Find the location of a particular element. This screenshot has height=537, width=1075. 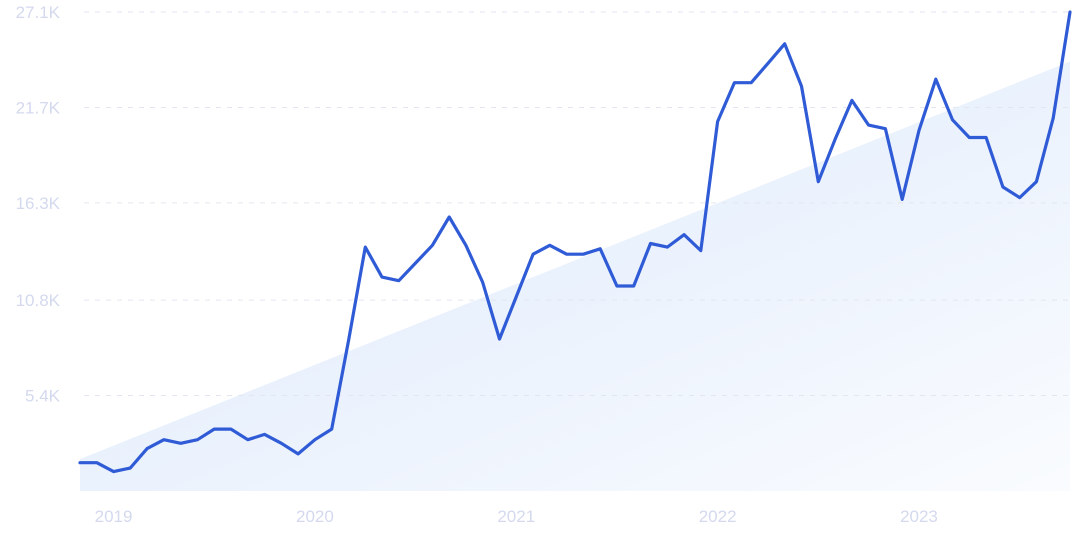

x-tick-label: 2020 is located at coordinates (315, 516).